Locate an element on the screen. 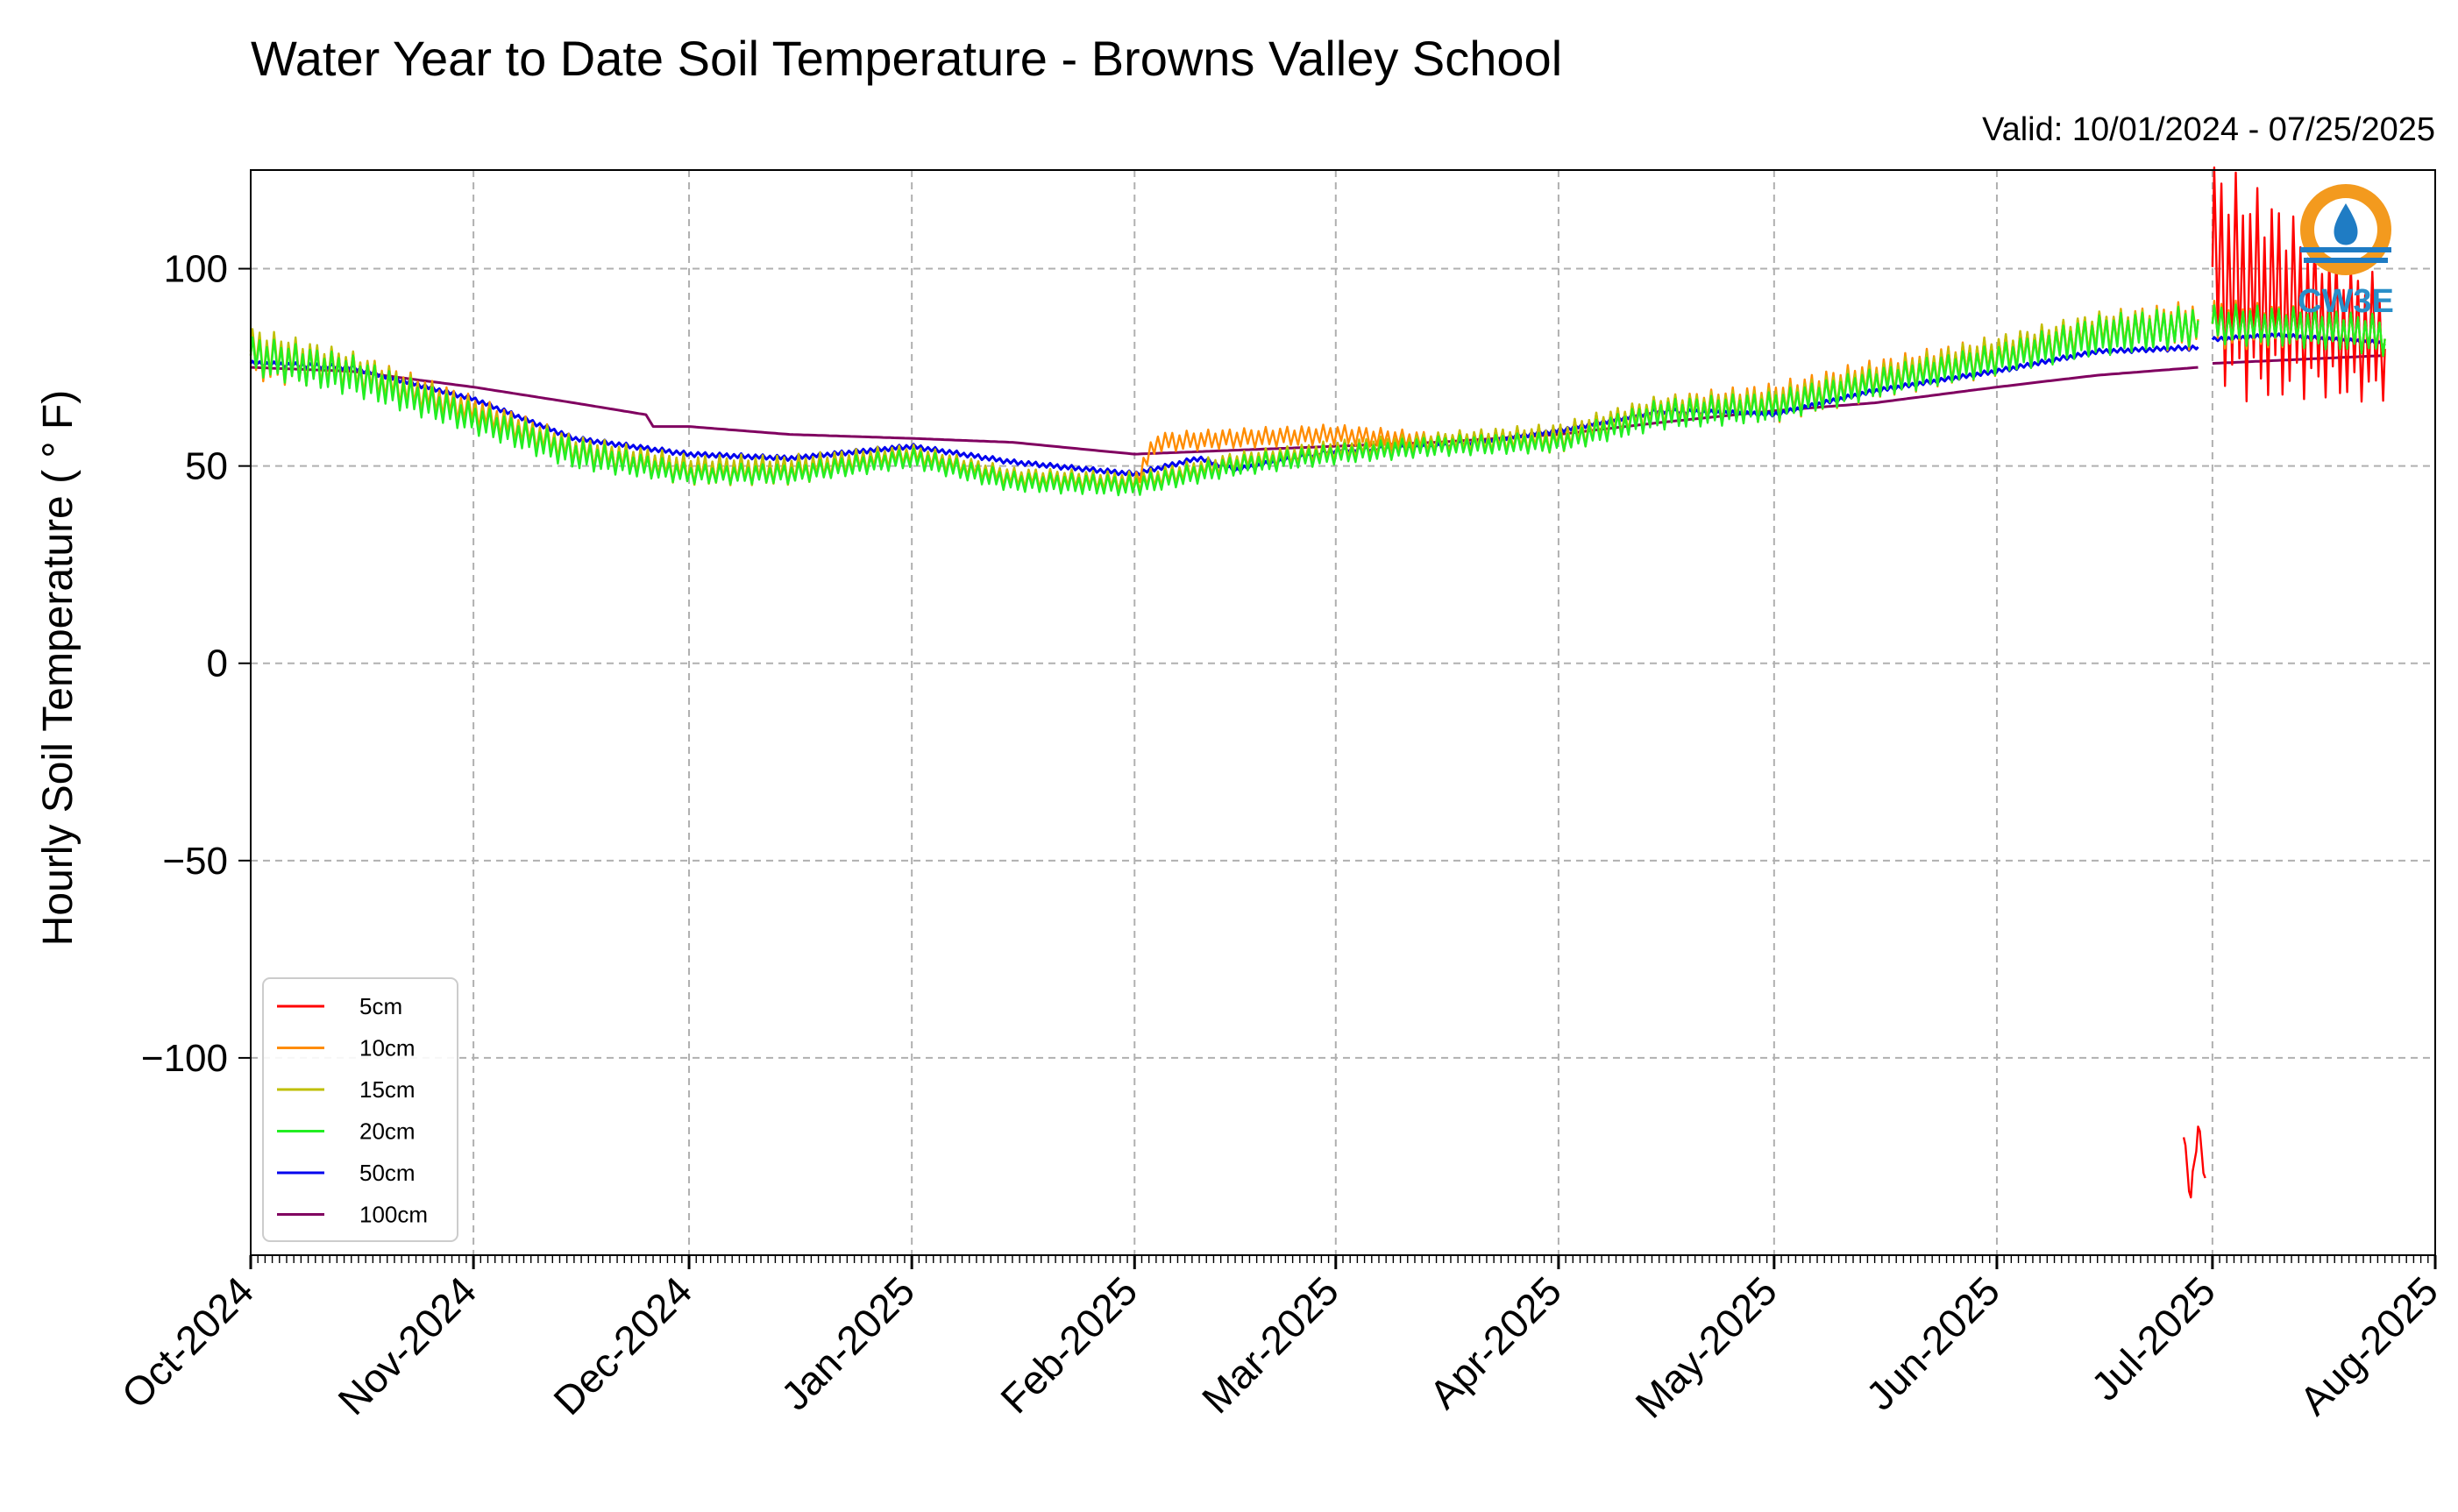  legend: 5cm 10cm 15cm 20cm 50cm 100cm is located at coordinates (360, 1109).